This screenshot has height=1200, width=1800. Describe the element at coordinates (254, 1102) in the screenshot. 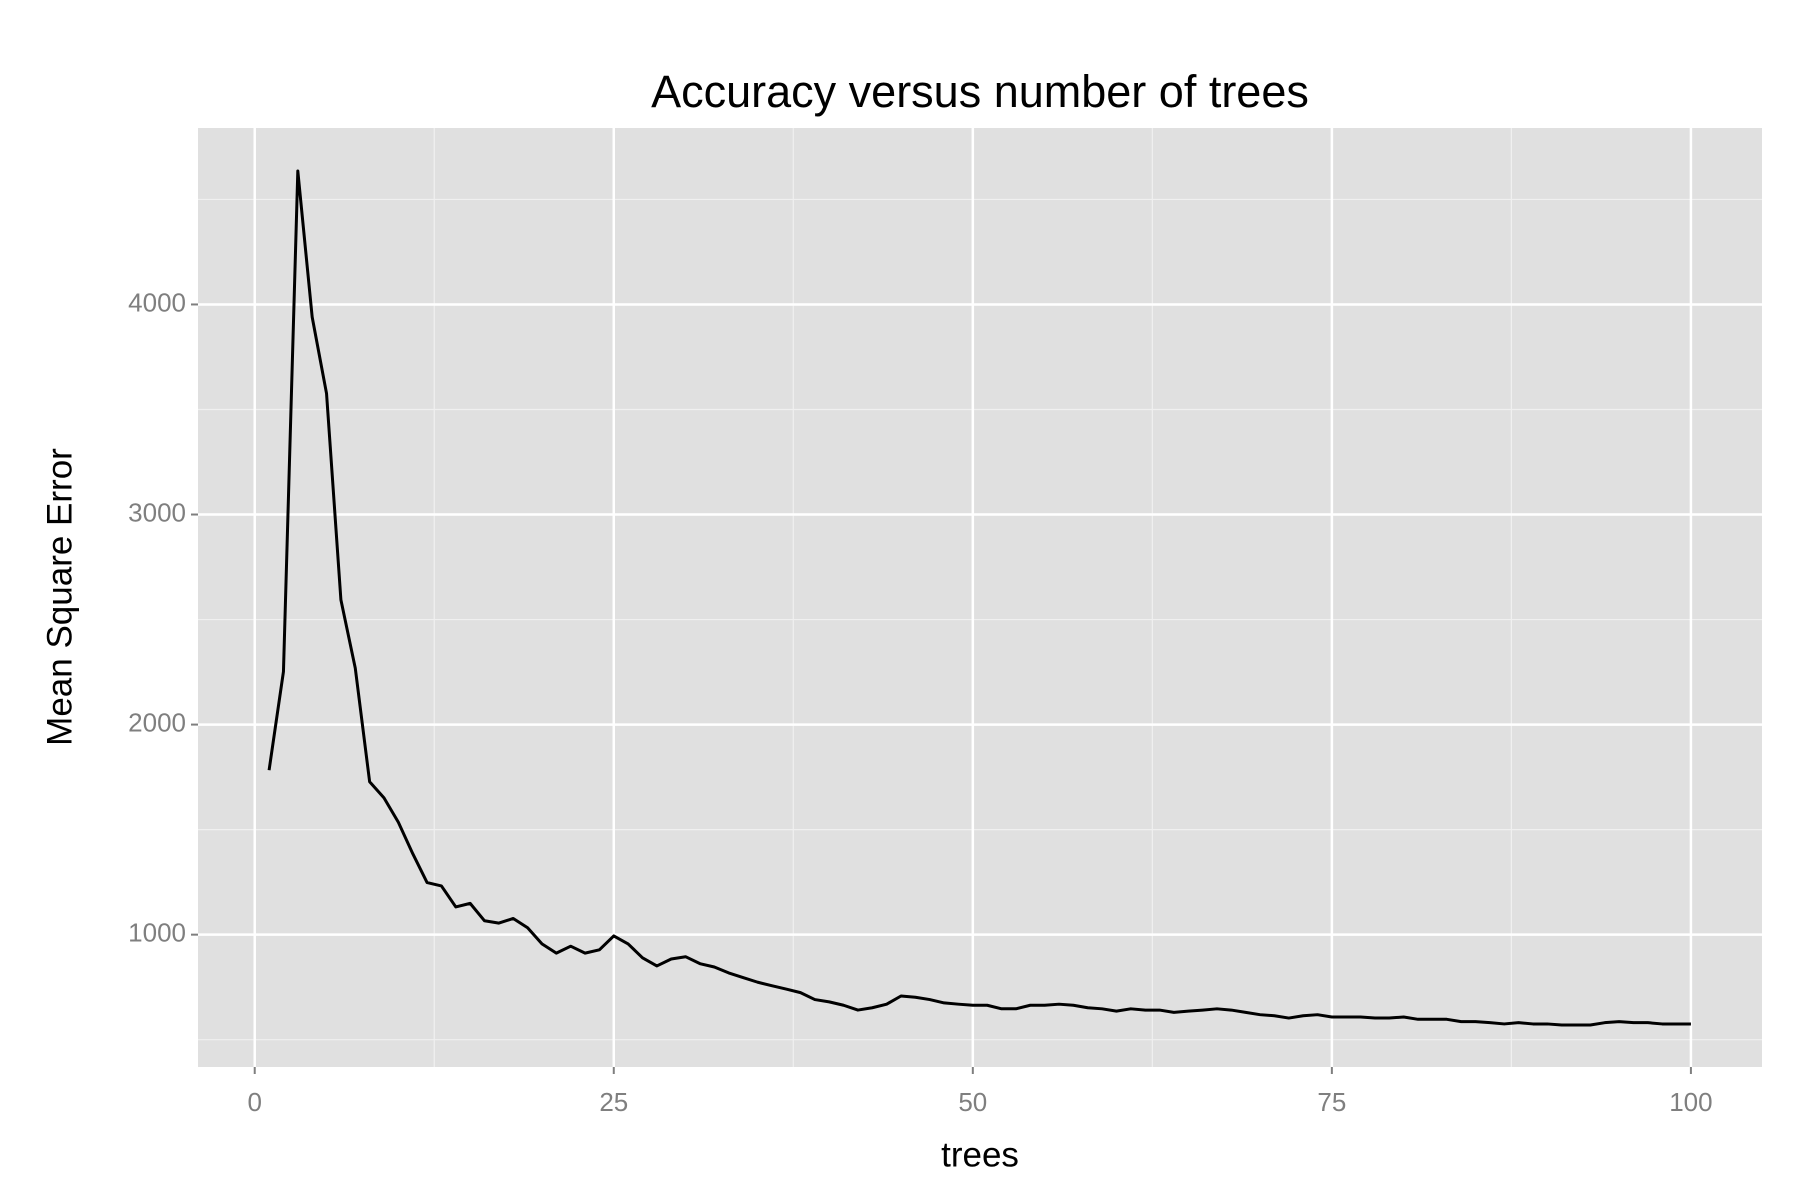

I see `x-tick-label: 0` at that location.